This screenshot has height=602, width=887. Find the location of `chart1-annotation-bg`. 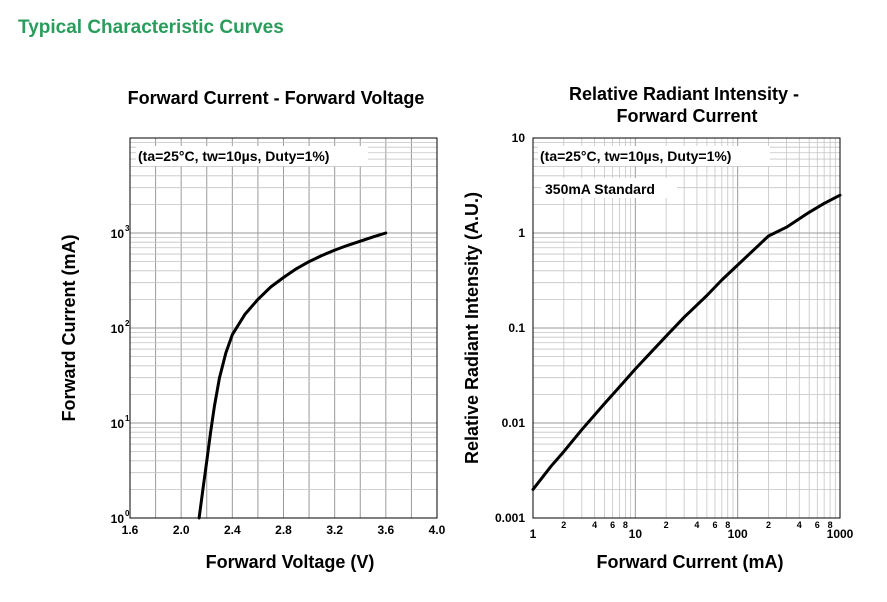

chart1-annotation-bg is located at coordinates (252, 156).